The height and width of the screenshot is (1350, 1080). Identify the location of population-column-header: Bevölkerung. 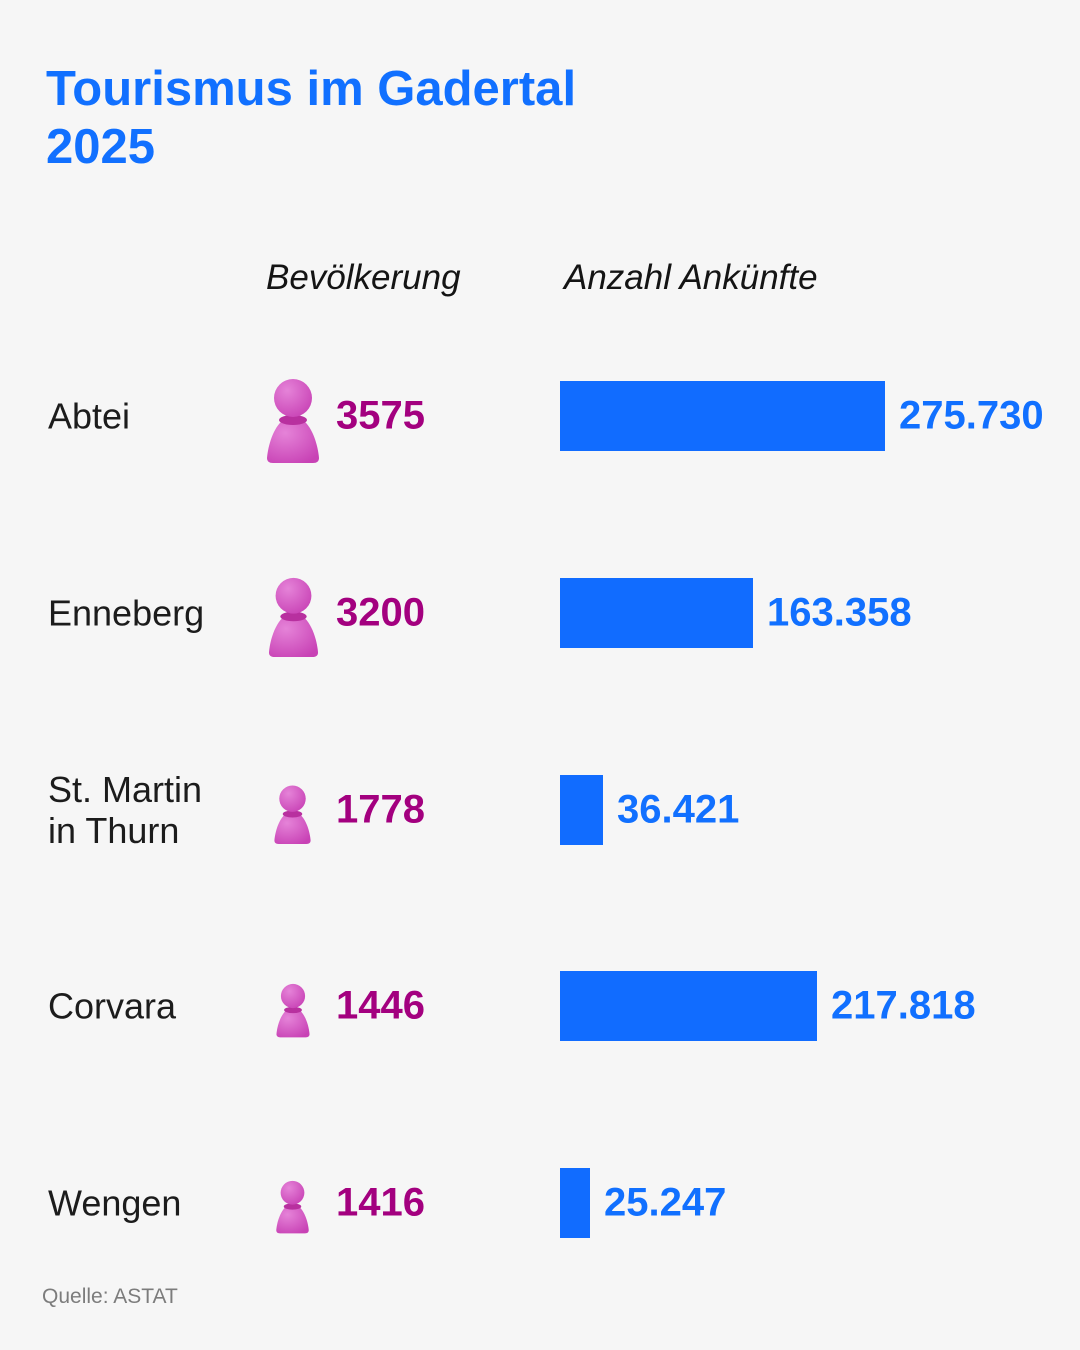
(363, 277).